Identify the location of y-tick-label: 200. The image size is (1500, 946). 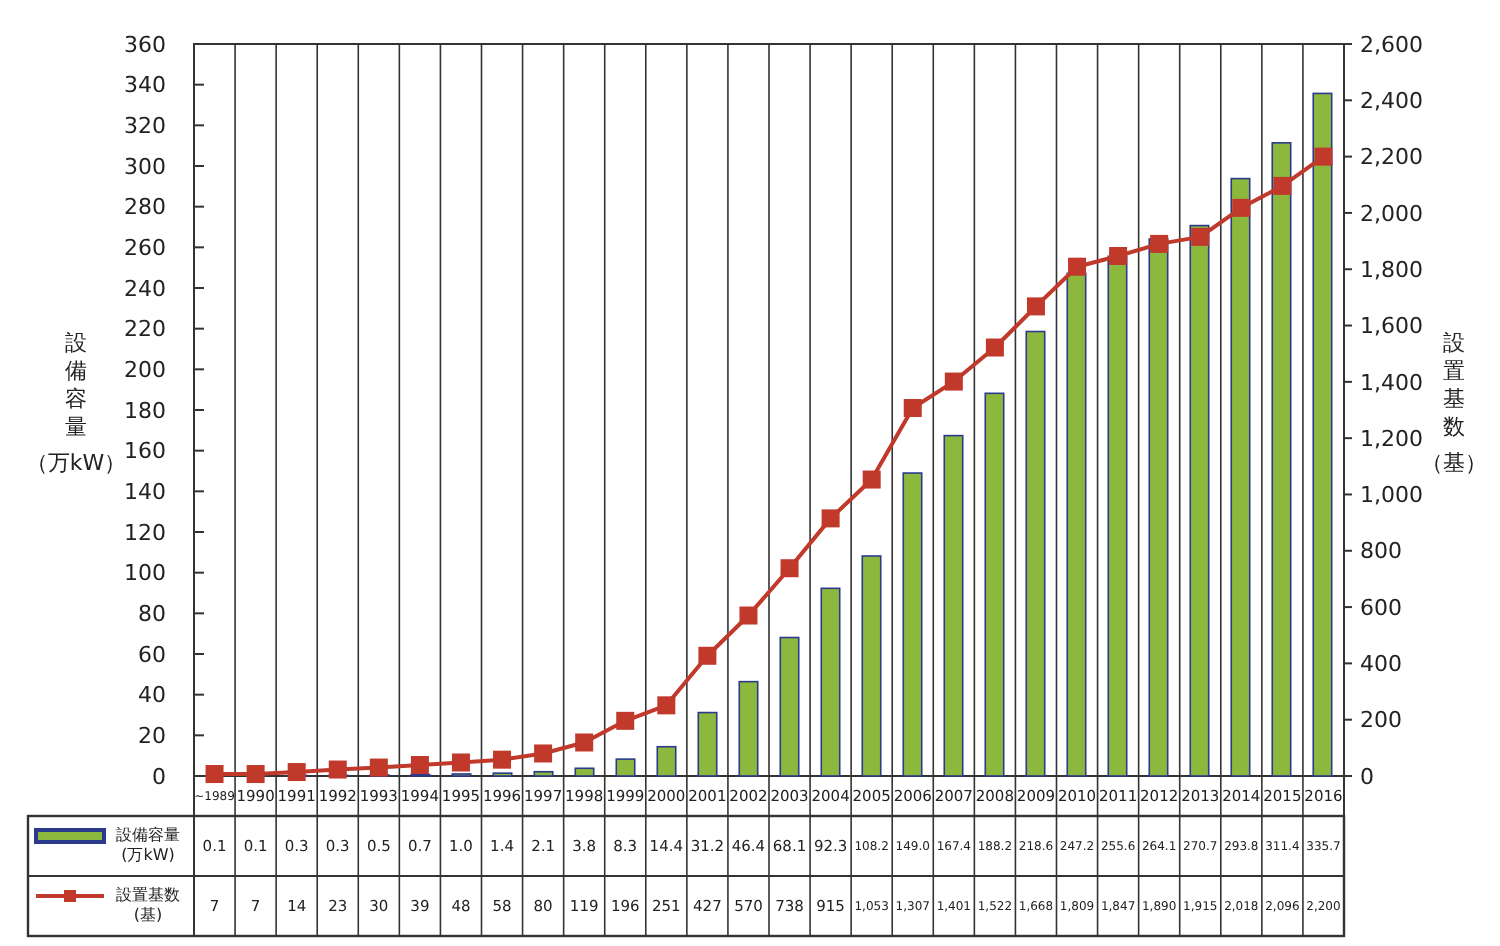
(145, 370).